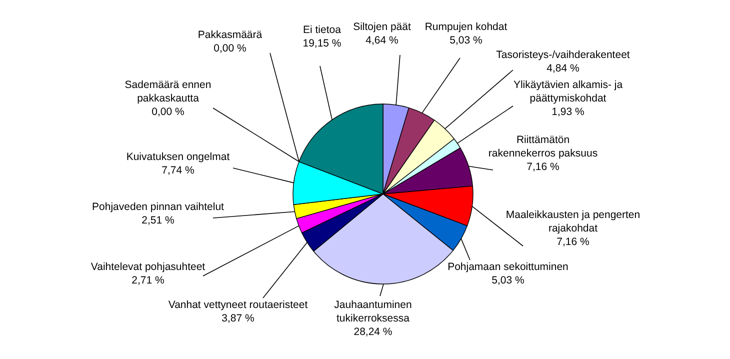 Image resolution: width=730 pixels, height=359 pixels. Describe the element at coordinates (563, 55) in the screenshot. I see `slice-label: Tasoristeys-/vaihderakenteet` at that location.